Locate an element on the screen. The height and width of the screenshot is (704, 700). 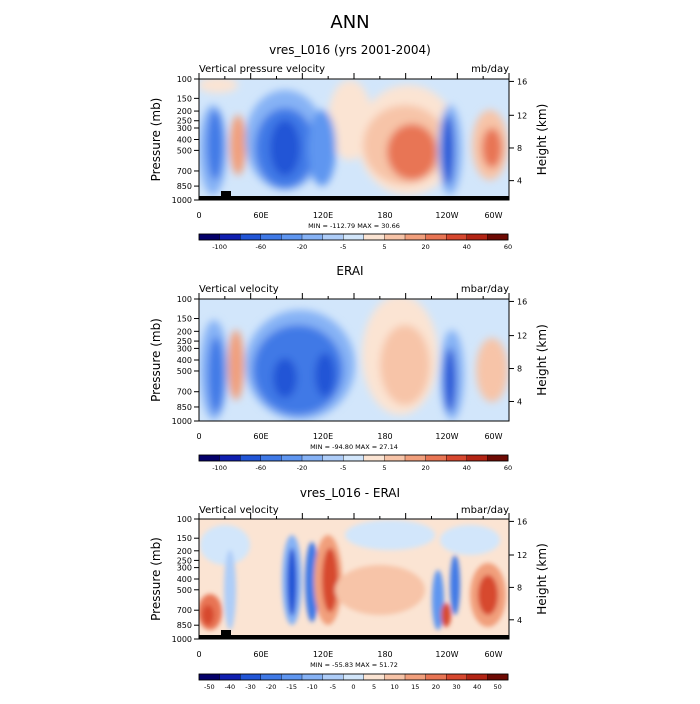
panel-units-label: mb/day is located at coordinates (490, 69).